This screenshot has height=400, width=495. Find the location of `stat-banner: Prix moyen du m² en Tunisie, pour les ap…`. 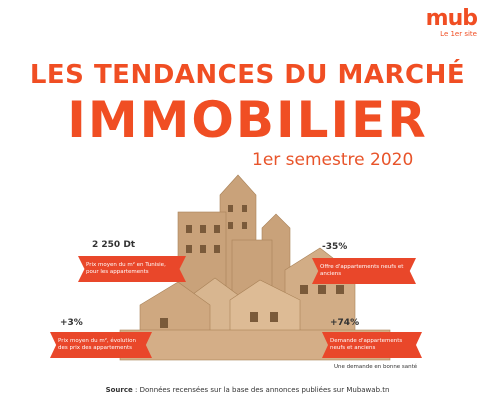

stat-banner: Prix moyen du m² en Tunisie, pour les ap… is located at coordinates (132, 269).